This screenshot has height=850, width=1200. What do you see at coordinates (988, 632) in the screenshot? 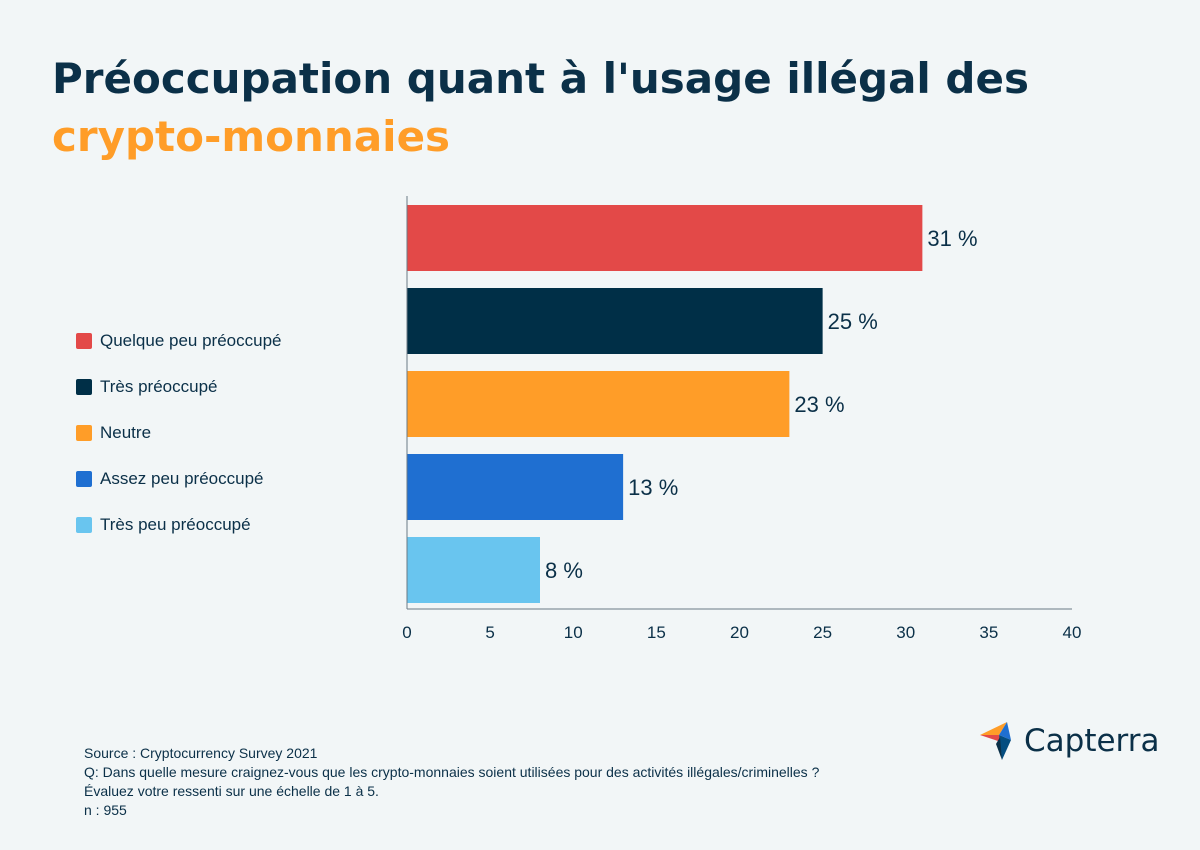
I see `x-tick-label: 35` at bounding box center [988, 632].